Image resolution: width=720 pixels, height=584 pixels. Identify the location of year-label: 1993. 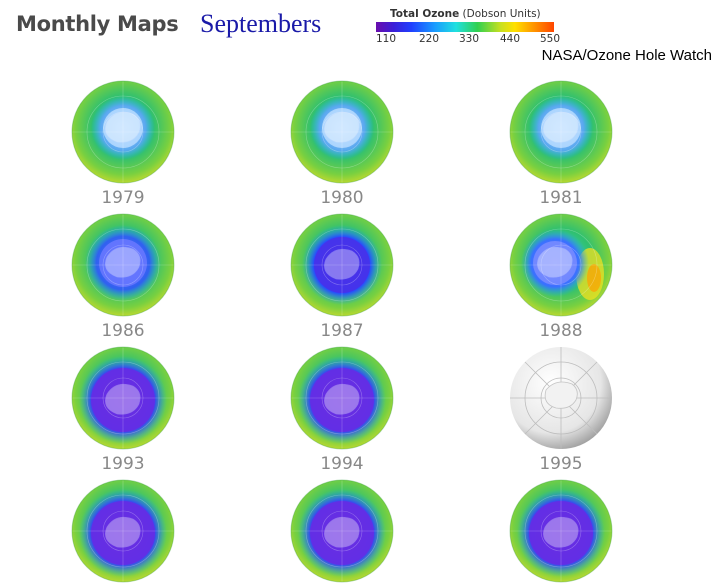
(123, 464).